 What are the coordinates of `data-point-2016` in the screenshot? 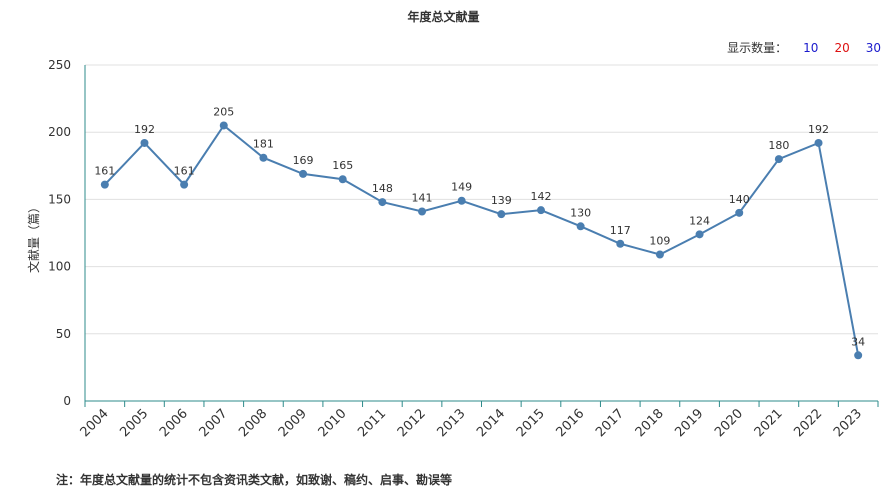 It's located at (580, 226).